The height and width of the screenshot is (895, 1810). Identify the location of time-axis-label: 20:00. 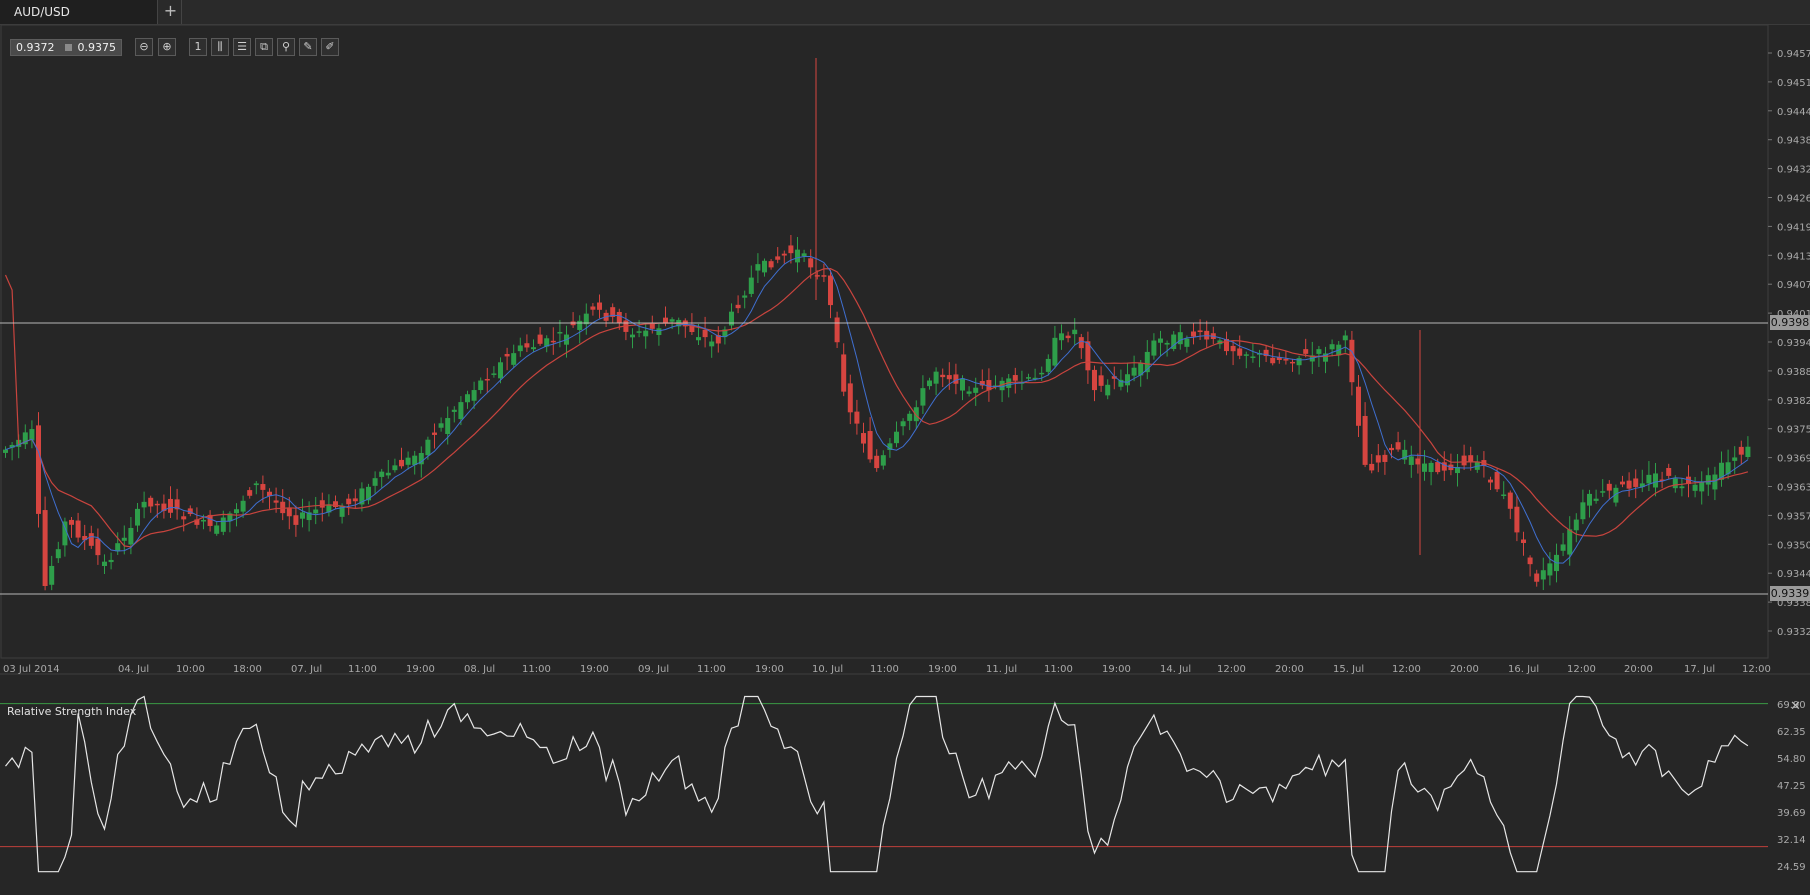
(1464, 669).